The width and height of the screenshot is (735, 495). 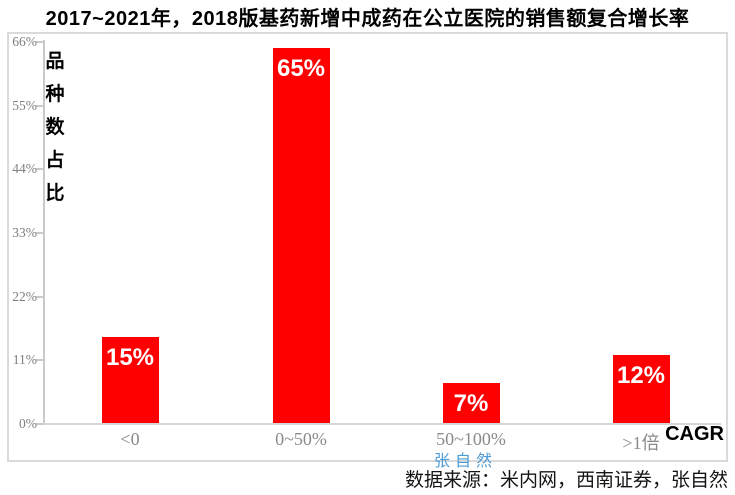 What do you see at coordinates (382, 424) in the screenshot?
I see `x-axis-line` at bounding box center [382, 424].